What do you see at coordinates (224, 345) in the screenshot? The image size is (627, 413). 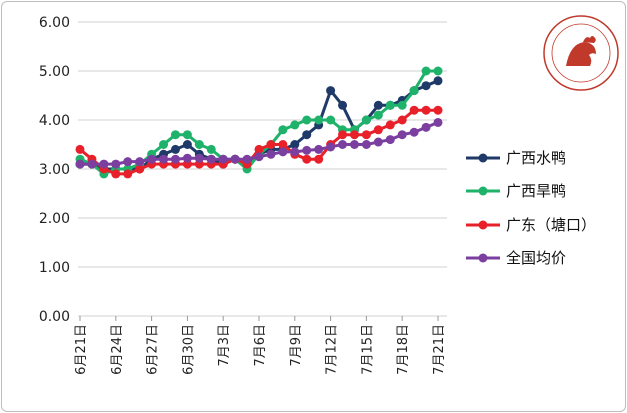 I see `x-tick-label: 7月3日` at bounding box center [224, 345].